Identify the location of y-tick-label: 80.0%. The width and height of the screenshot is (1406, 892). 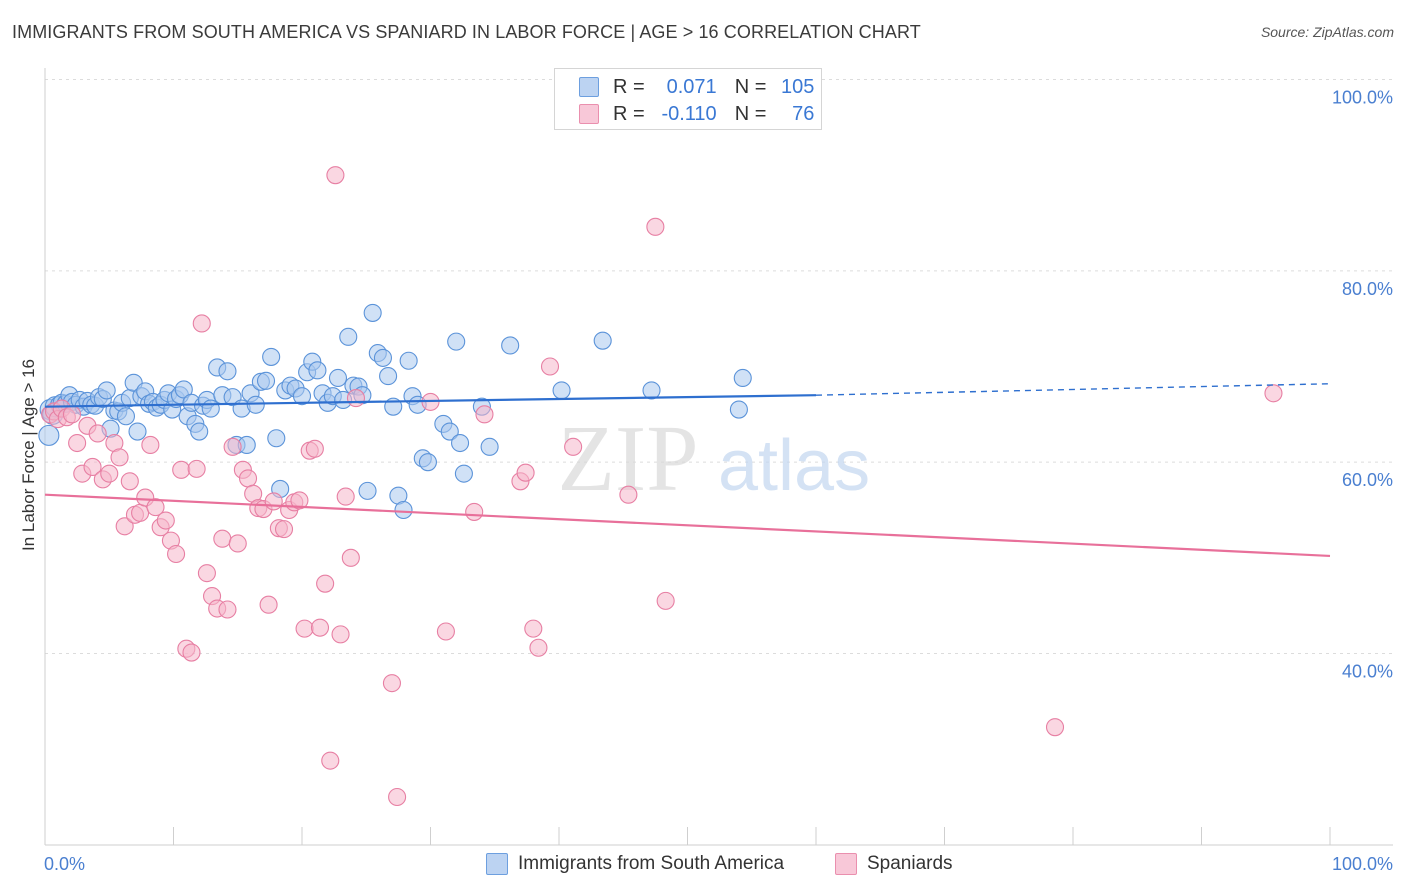
(1367, 289).